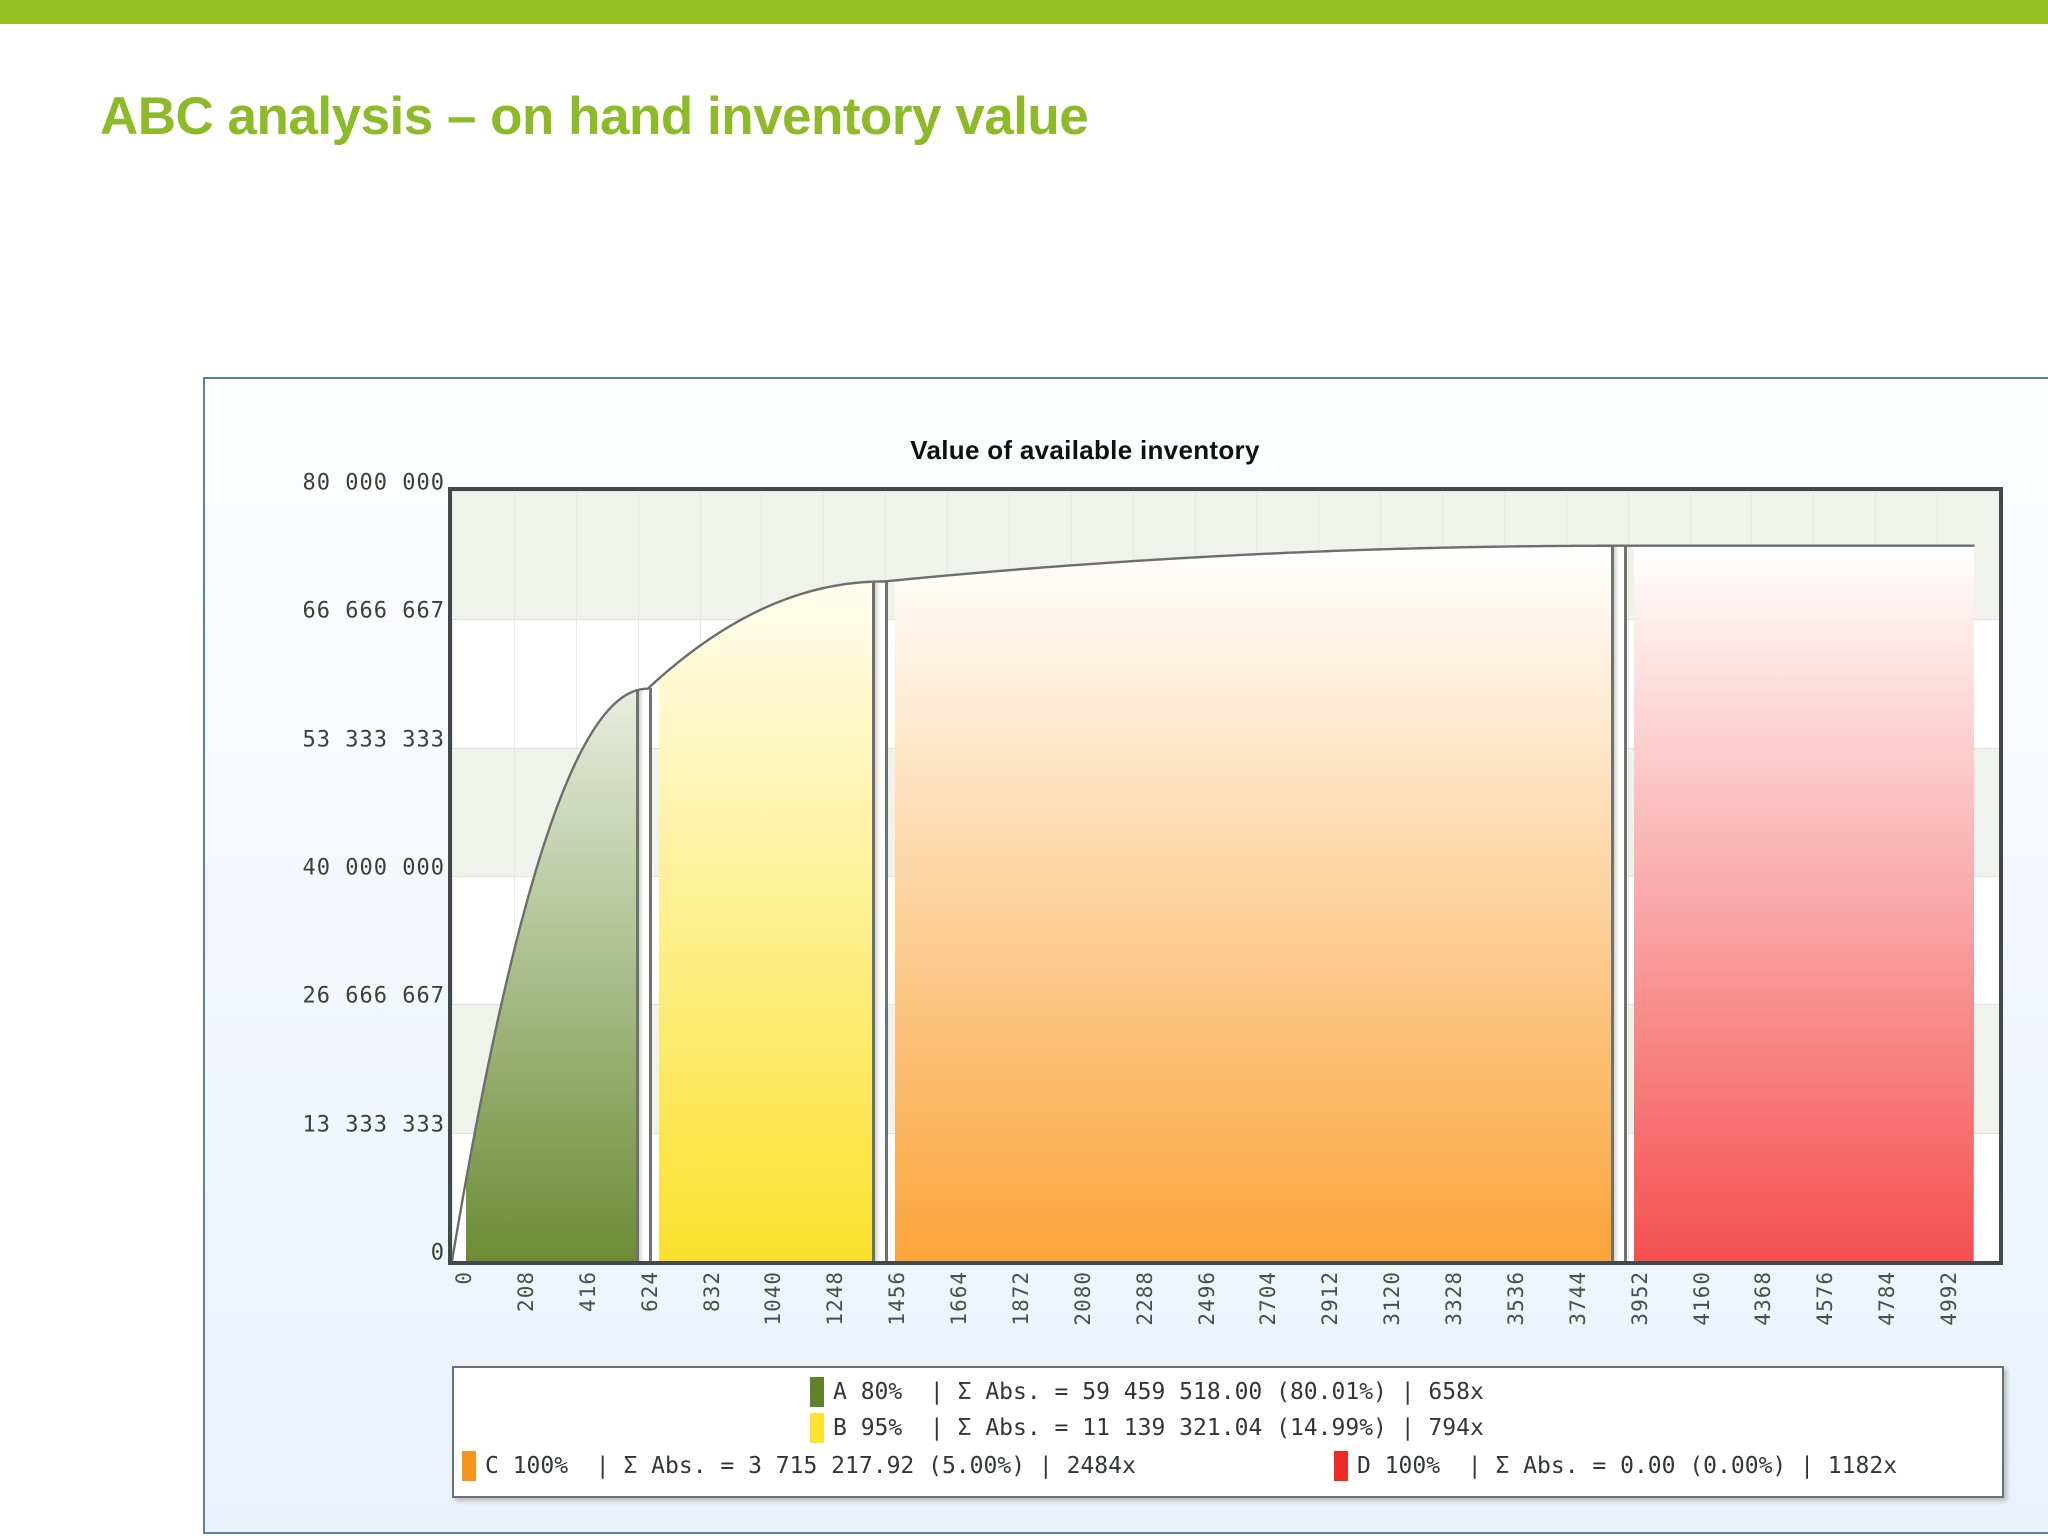 The image size is (2048, 1536). I want to click on y-axis-tick-label: 26 666 667, so click(373, 996).